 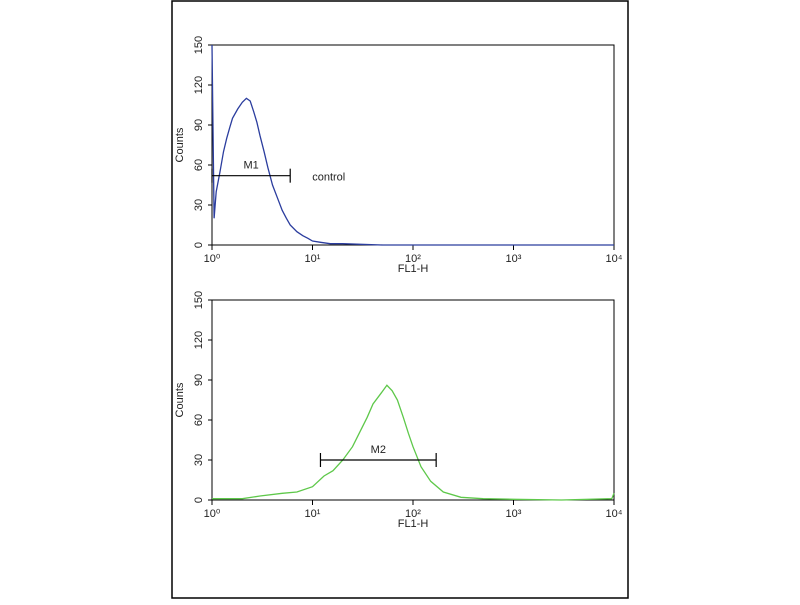 What do you see at coordinates (378, 450) in the screenshot?
I see `marker-label: M2` at bounding box center [378, 450].